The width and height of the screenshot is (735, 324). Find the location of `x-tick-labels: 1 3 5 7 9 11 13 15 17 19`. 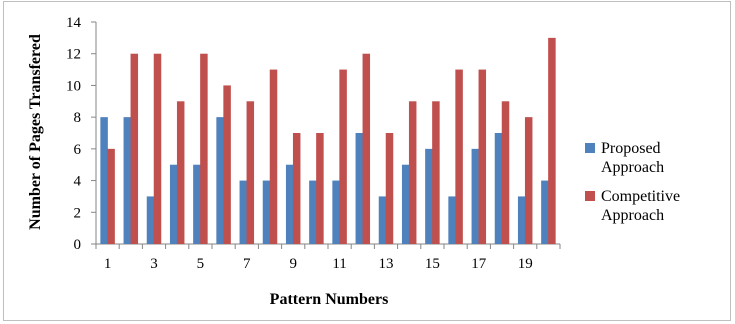

x-tick-labels: 1 3 5 7 9 11 13 15 17 19 is located at coordinates (318, 264).